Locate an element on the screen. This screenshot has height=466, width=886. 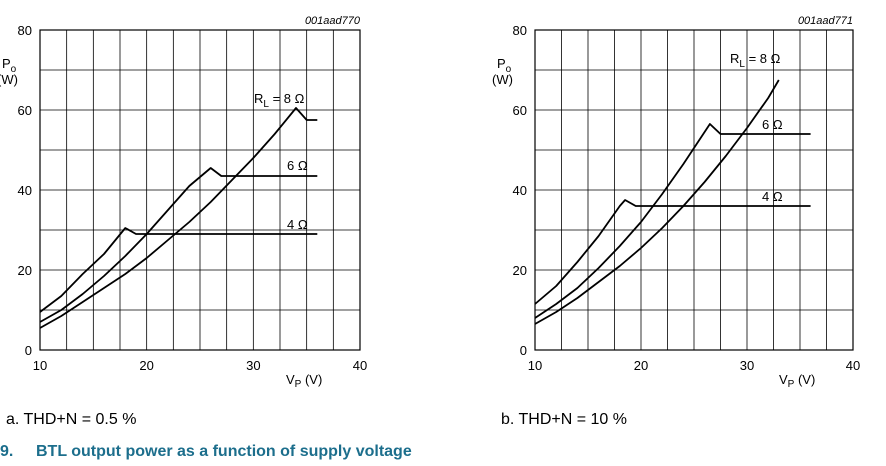
caption-a: a. THD+N = 0.5 % is located at coordinates (71, 419).